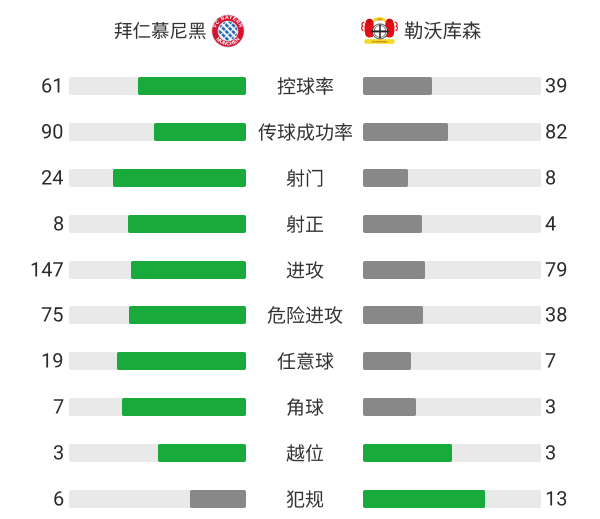 This screenshot has width=600, height=519. I want to click on svg-text: 1904, so click(380, 19).